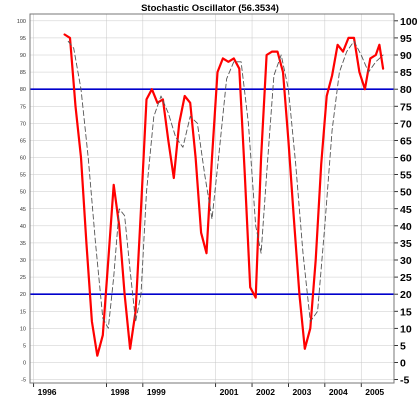 Image resolution: width=420 pixels, height=405 pixels. Describe the element at coordinates (406, 261) in the screenshot. I see `y-tick-label-right: 30` at that location.